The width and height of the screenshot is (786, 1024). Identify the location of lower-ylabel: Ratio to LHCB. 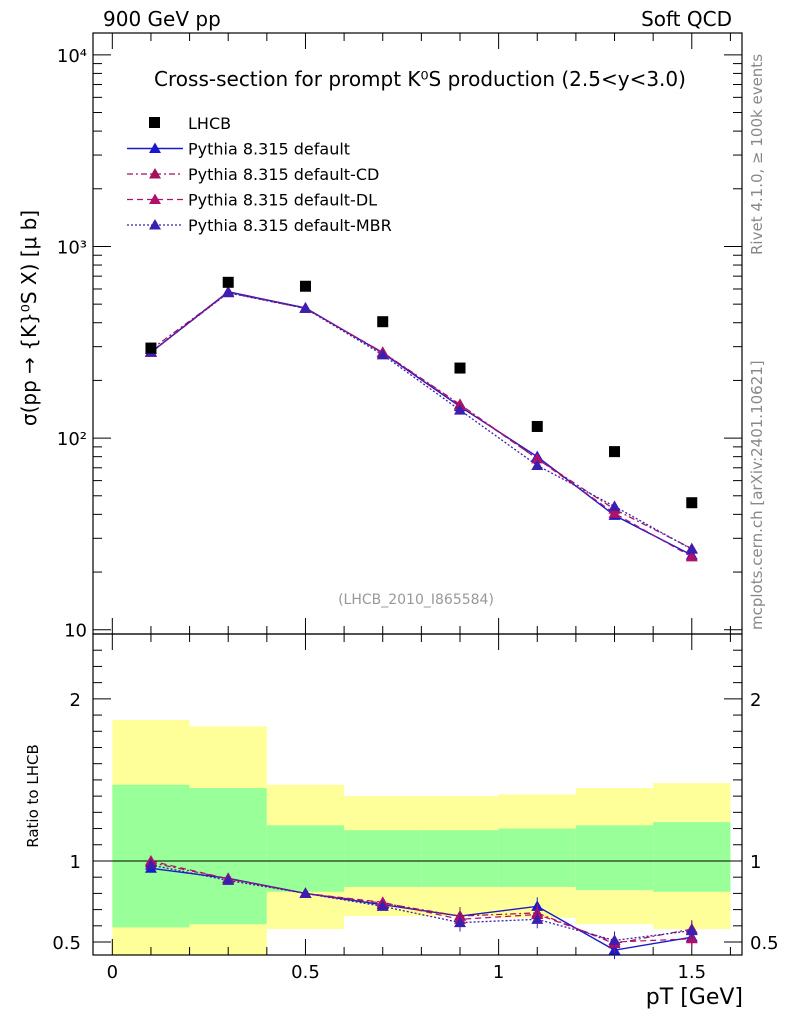
(33, 796).